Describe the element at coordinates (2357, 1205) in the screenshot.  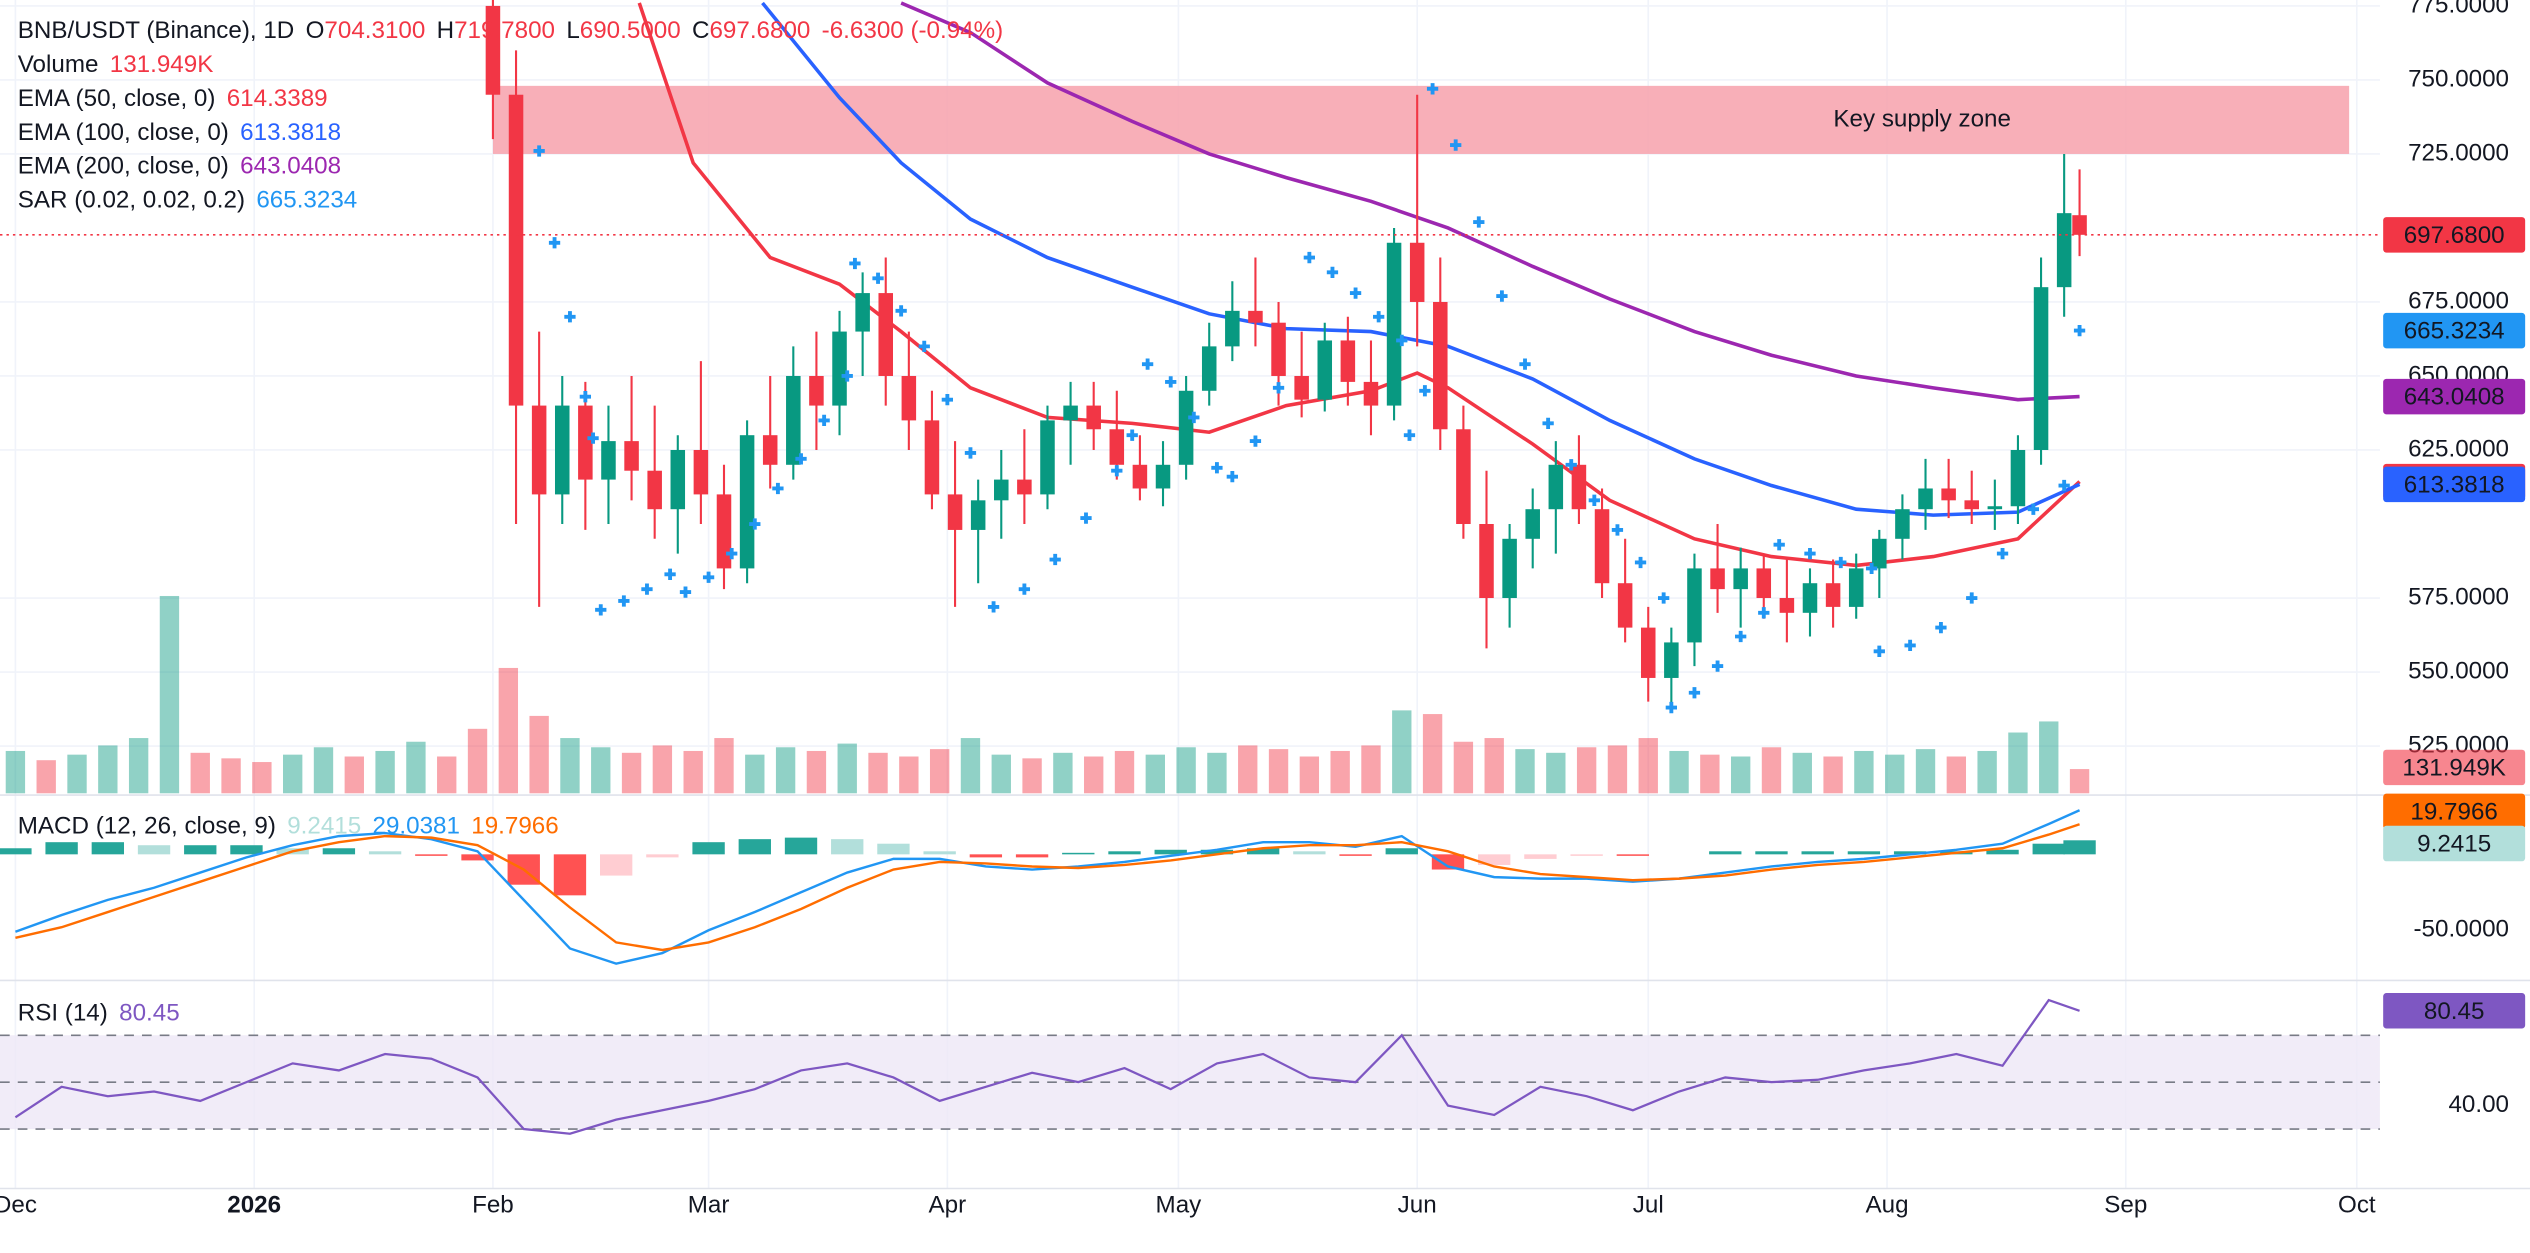
I see `x-tick-label: Oct` at that location.